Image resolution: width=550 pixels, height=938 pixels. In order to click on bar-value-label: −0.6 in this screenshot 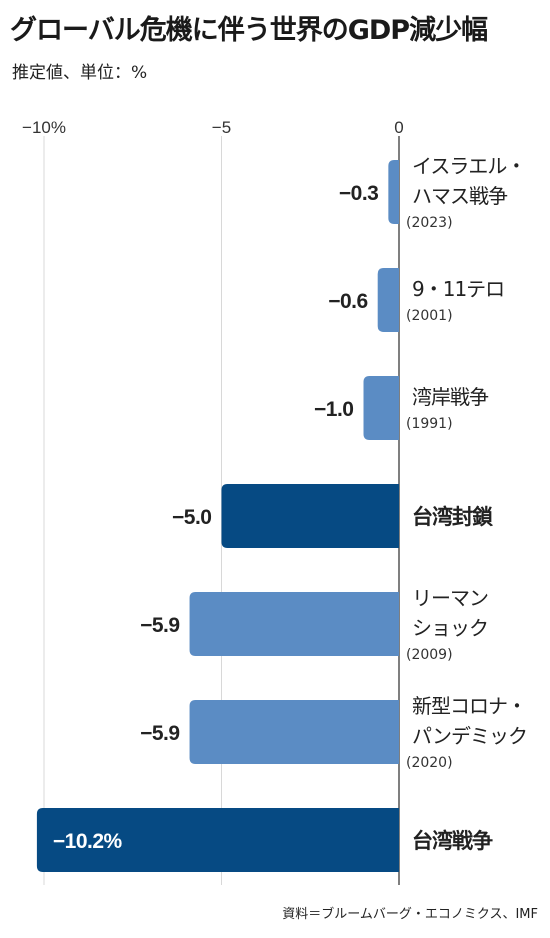, I will do `click(347, 301)`.